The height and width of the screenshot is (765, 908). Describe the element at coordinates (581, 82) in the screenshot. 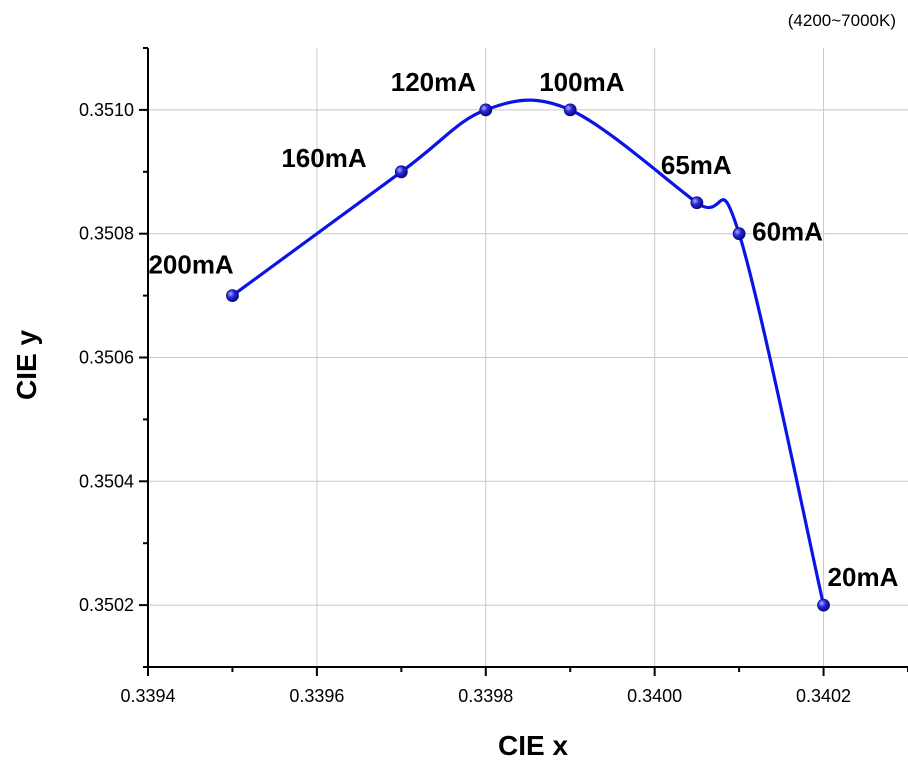

I see `data-point-label: 100mA` at that location.